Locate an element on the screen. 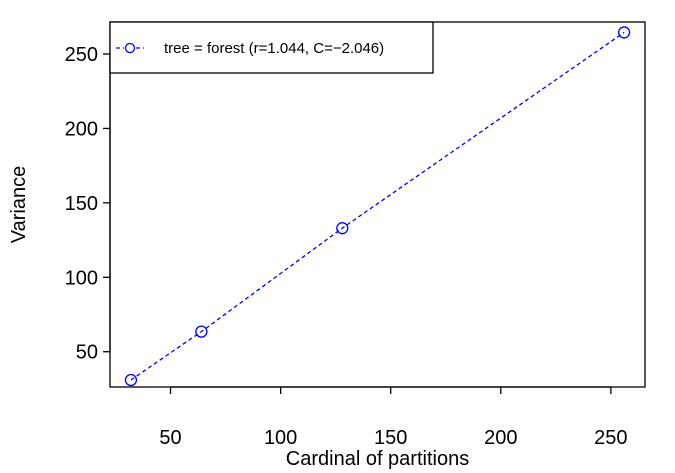 The image size is (675, 473). legend-marker is located at coordinates (130, 48).